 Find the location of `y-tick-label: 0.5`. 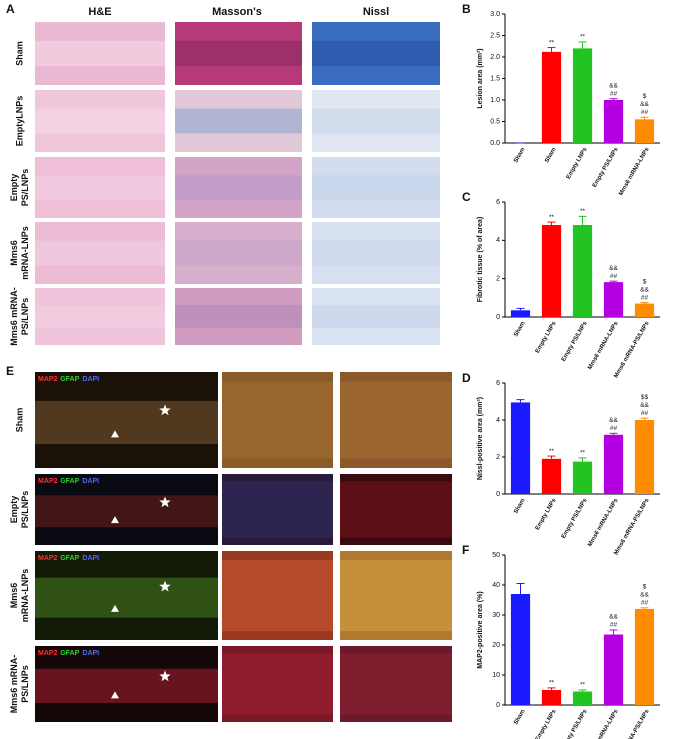

y-tick-label: 0.5 is located at coordinates (495, 121).